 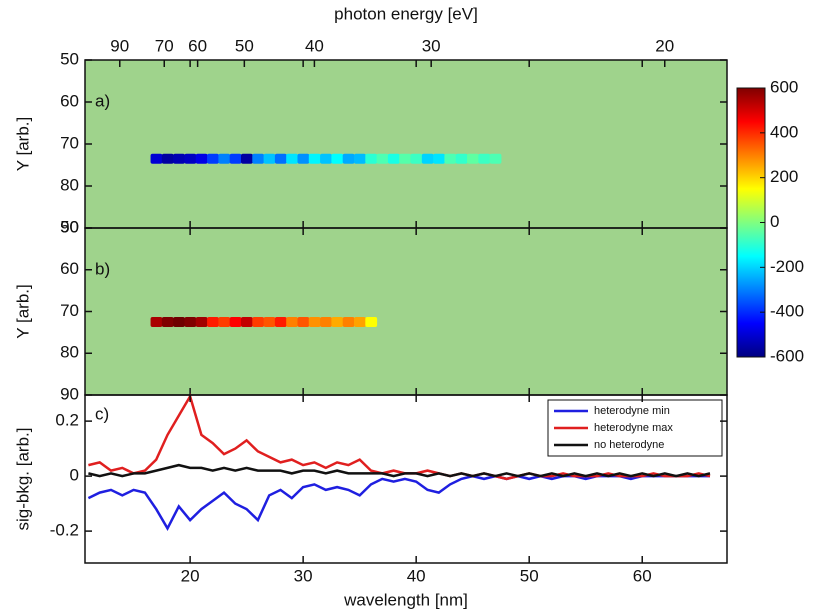 What do you see at coordinates (164, 45) in the screenshot?
I see `x2-tick-label: 70` at bounding box center [164, 45].